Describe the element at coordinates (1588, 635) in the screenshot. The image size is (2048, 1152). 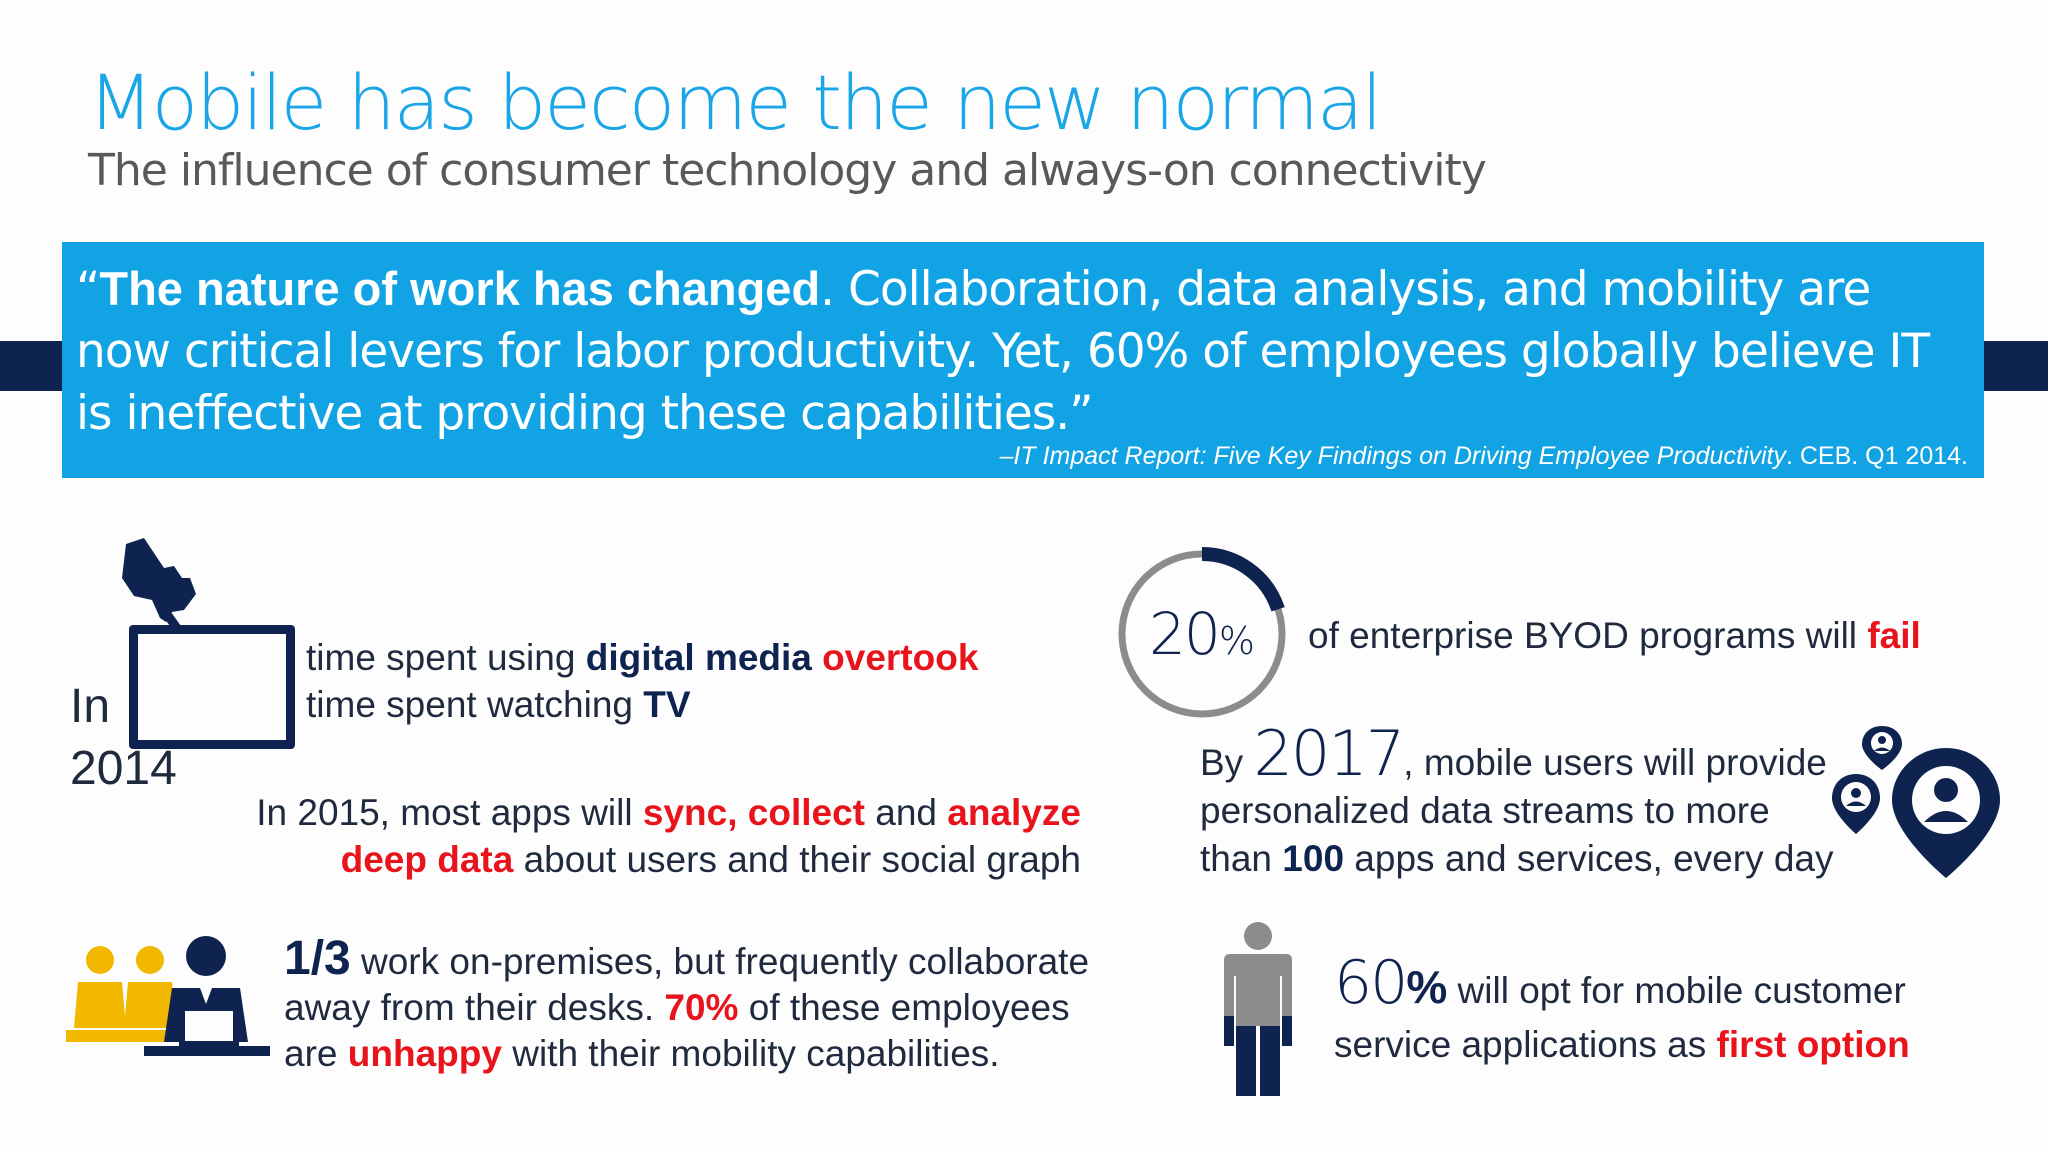
I see `text: of enterprise BYOD programs will` at that location.